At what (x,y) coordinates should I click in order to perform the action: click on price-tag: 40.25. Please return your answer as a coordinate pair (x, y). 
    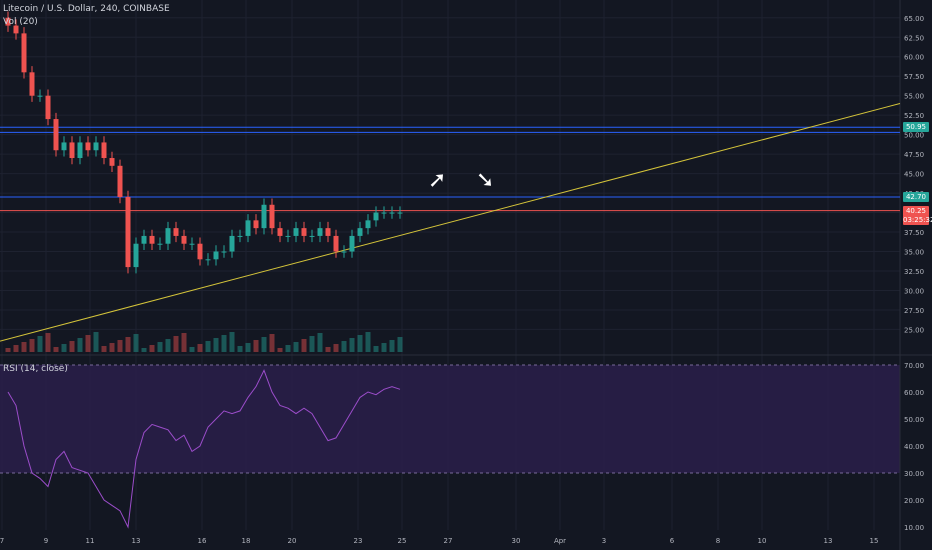
    Looking at the image, I should click on (916, 210).